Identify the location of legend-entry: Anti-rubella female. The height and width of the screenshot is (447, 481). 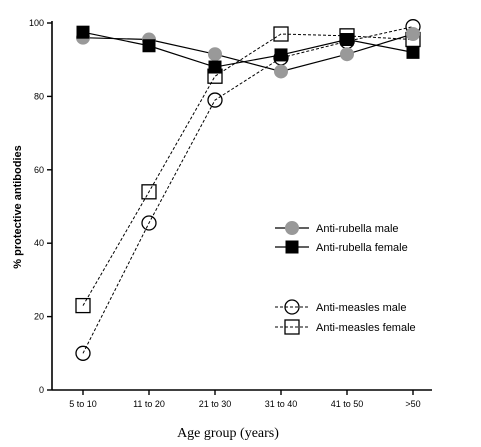
(341, 247).